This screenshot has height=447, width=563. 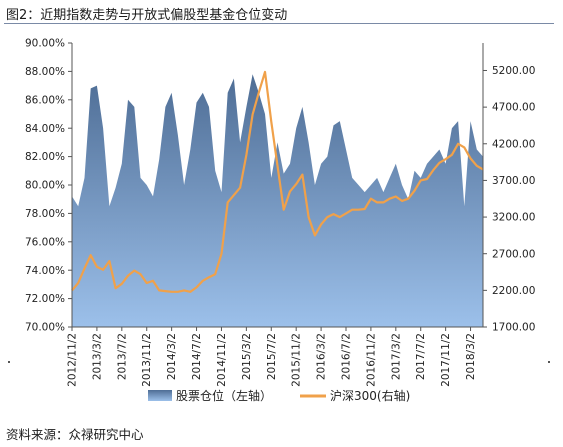 What do you see at coordinates (45, 44) in the screenshot?
I see `left-tick-label: 90.00%` at bounding box center [45, 44].